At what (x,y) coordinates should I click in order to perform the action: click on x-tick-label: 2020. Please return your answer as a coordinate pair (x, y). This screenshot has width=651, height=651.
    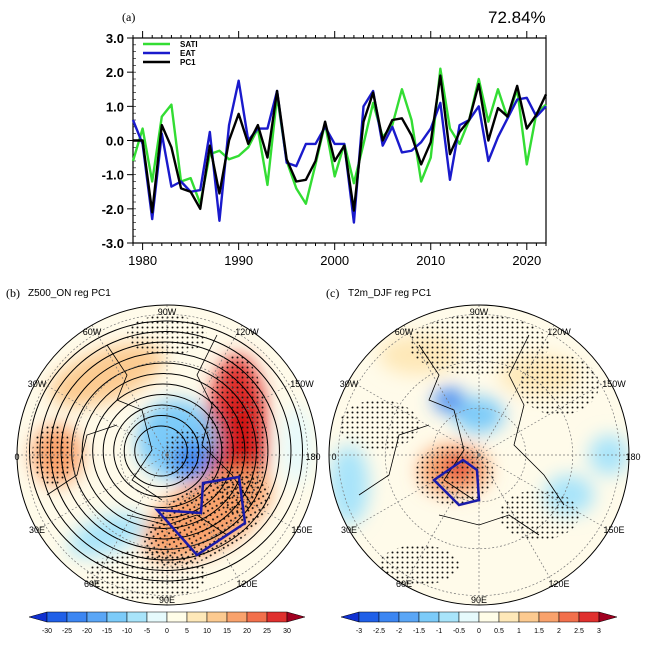
    Looking at the image, I should click on (526, 260).